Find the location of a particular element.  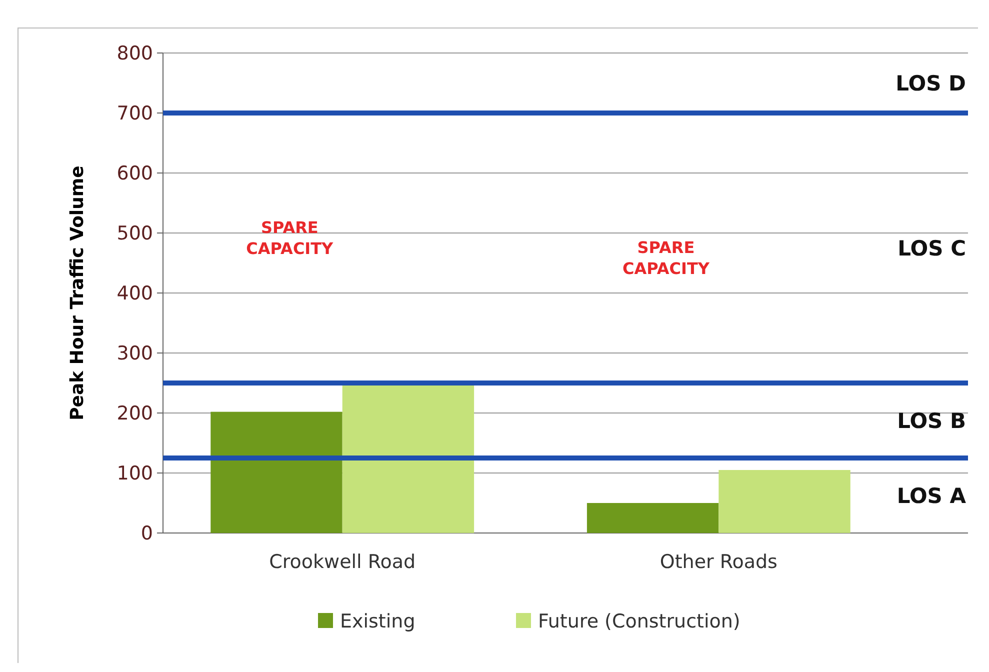

y-tick-label: 800 is located at coordinates (134, 53).